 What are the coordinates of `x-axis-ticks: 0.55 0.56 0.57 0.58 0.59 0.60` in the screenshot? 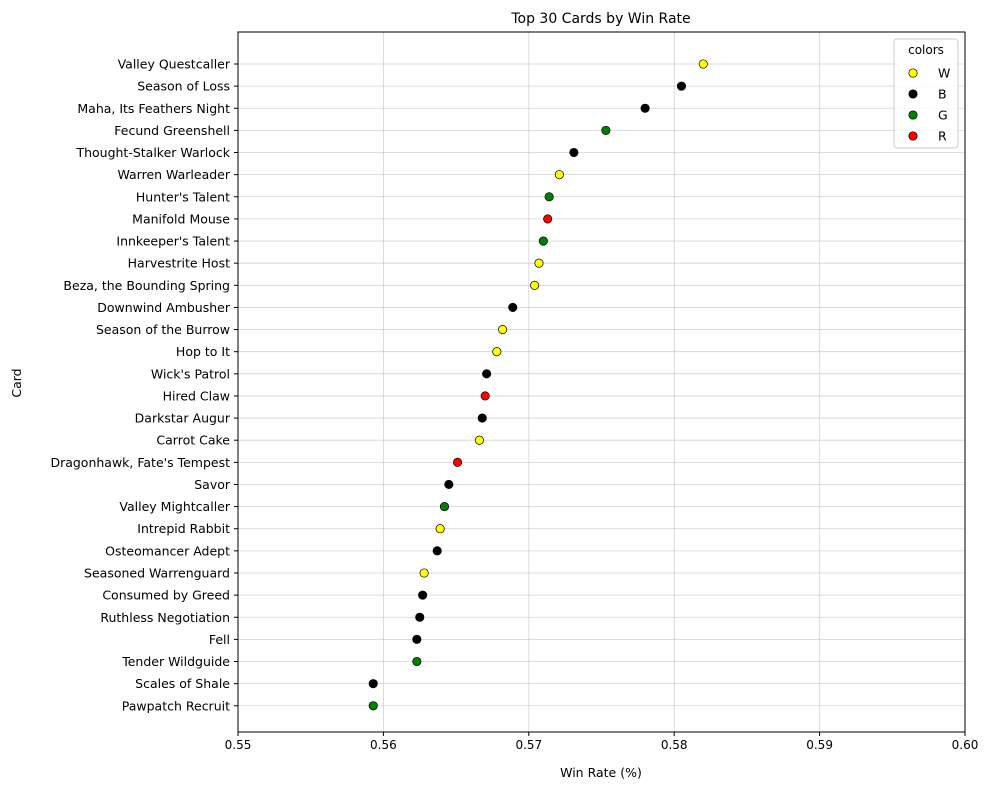 It's located at (602, 742).